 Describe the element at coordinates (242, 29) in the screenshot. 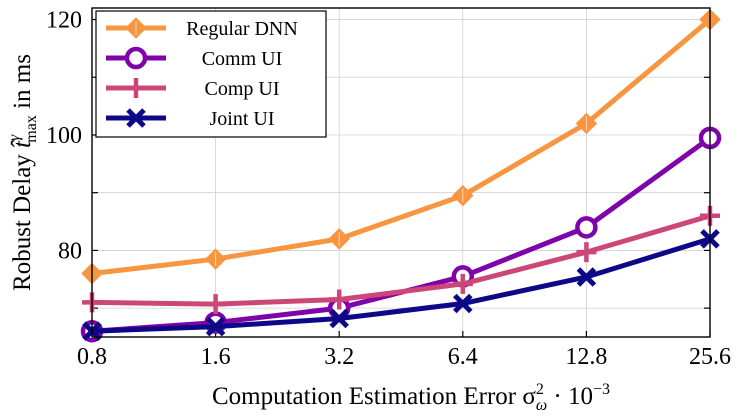

I see `legend-label: Regular DNN` at that location.